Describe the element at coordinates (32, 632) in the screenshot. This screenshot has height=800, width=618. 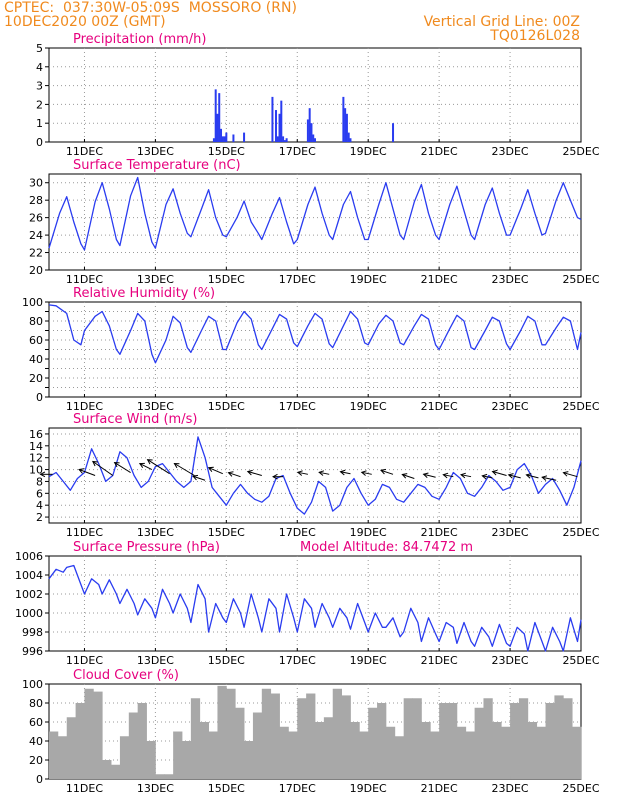
I see `y-tick-label: 998` at that location.